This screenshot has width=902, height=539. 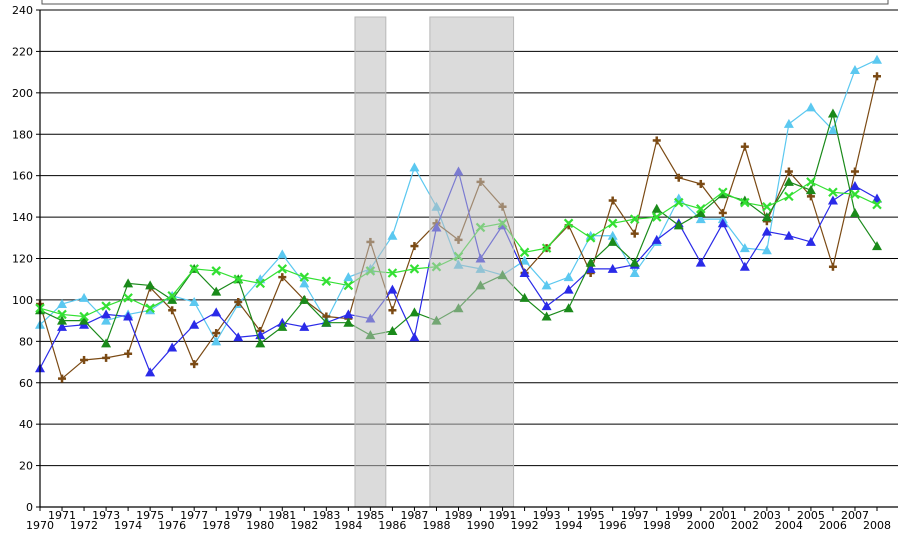 What do you see at coordinates (282, 326) in the screenshot?
I see `series-3-point-1981` at bounding box center [282, 326].